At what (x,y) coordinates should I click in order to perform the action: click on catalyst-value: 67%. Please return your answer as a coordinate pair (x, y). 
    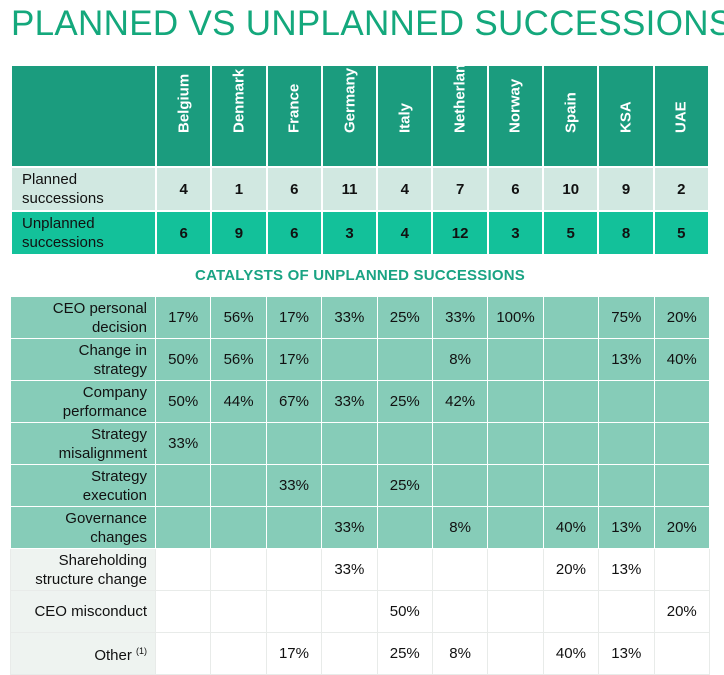
    Looking at the image, I should click on (294, 401).